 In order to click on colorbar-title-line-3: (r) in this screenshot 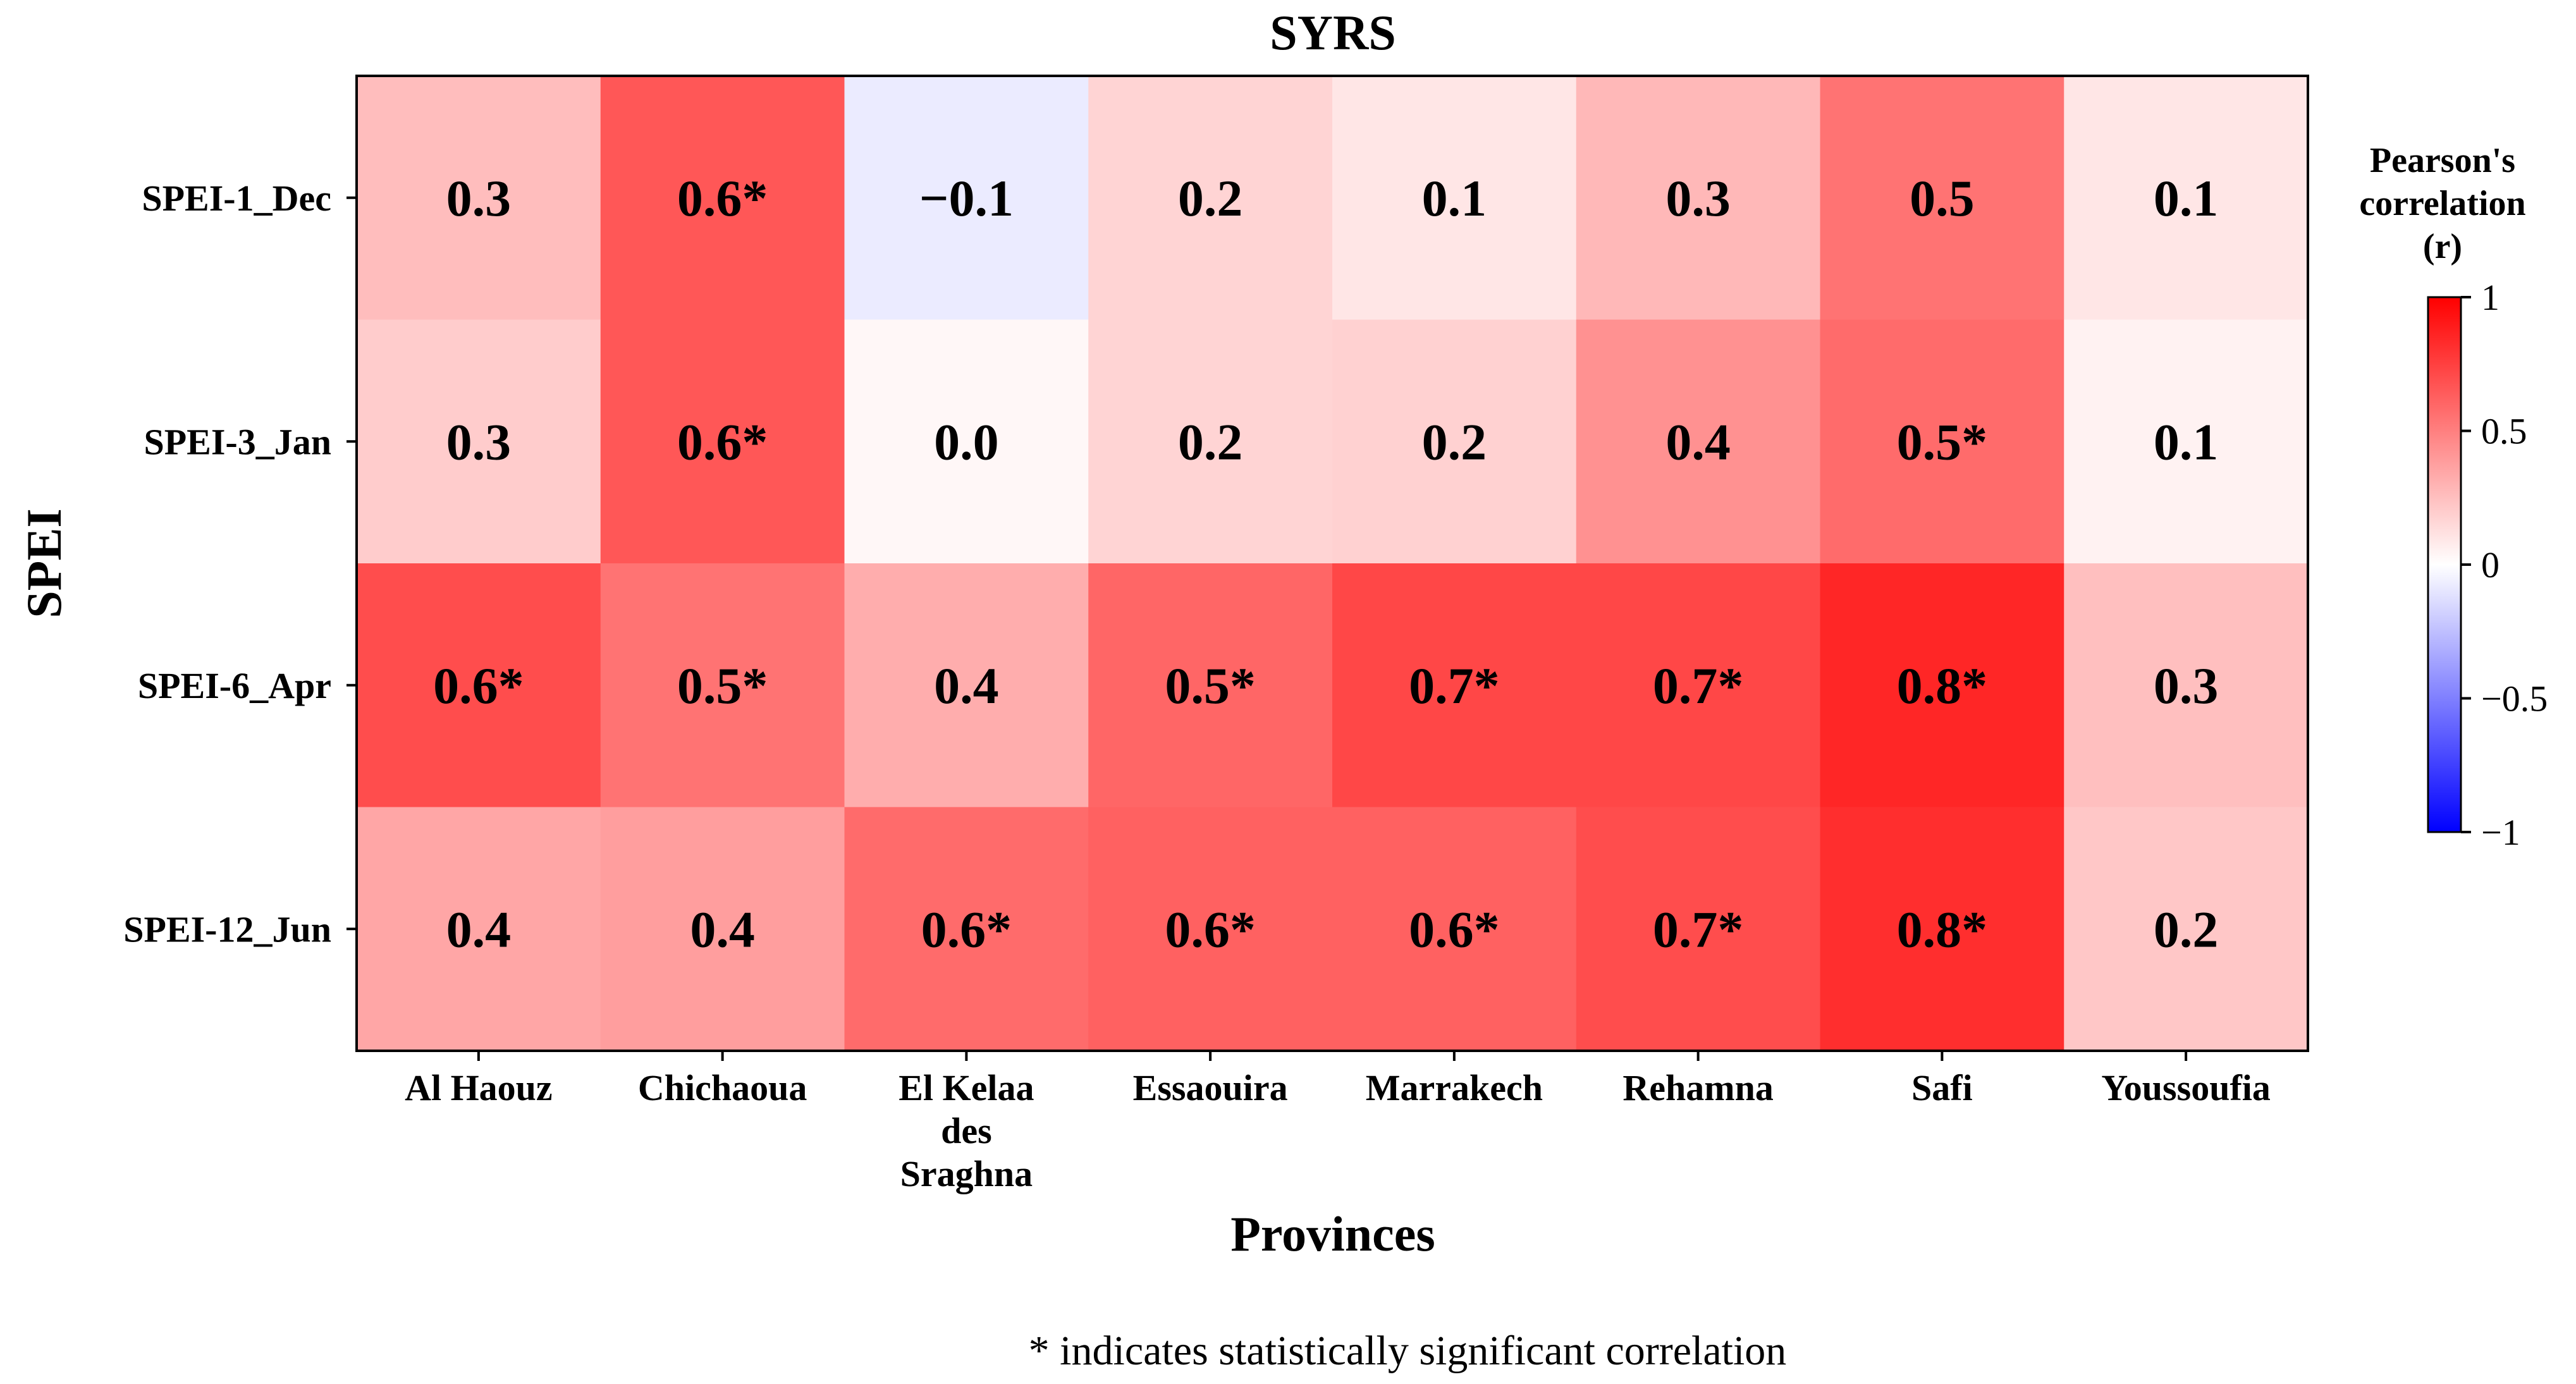, I will do `click(2442, 246)`.